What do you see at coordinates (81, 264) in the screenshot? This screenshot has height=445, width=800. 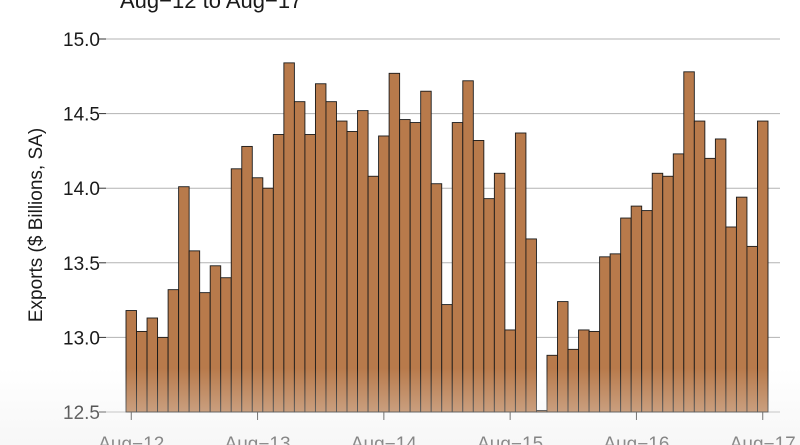 I see `y-tick-label: 13.5` at bounding box center [81, 264].